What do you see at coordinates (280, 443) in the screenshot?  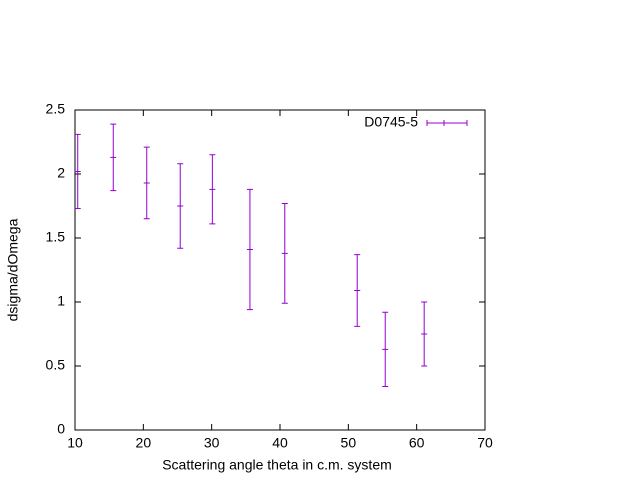 I see `x-tick-label: 40` at bounding box center [280, 443].